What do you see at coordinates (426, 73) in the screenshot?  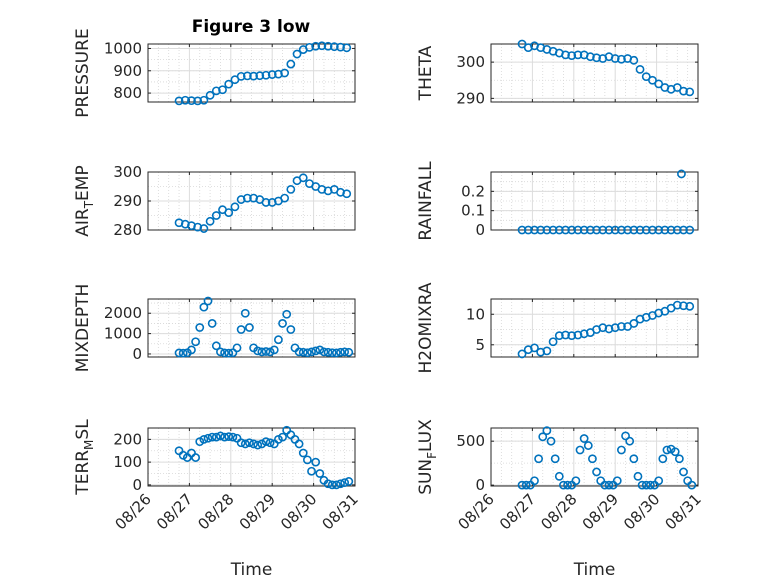 I see `y-axis-label: THETA` at bounding box center [426, 73].